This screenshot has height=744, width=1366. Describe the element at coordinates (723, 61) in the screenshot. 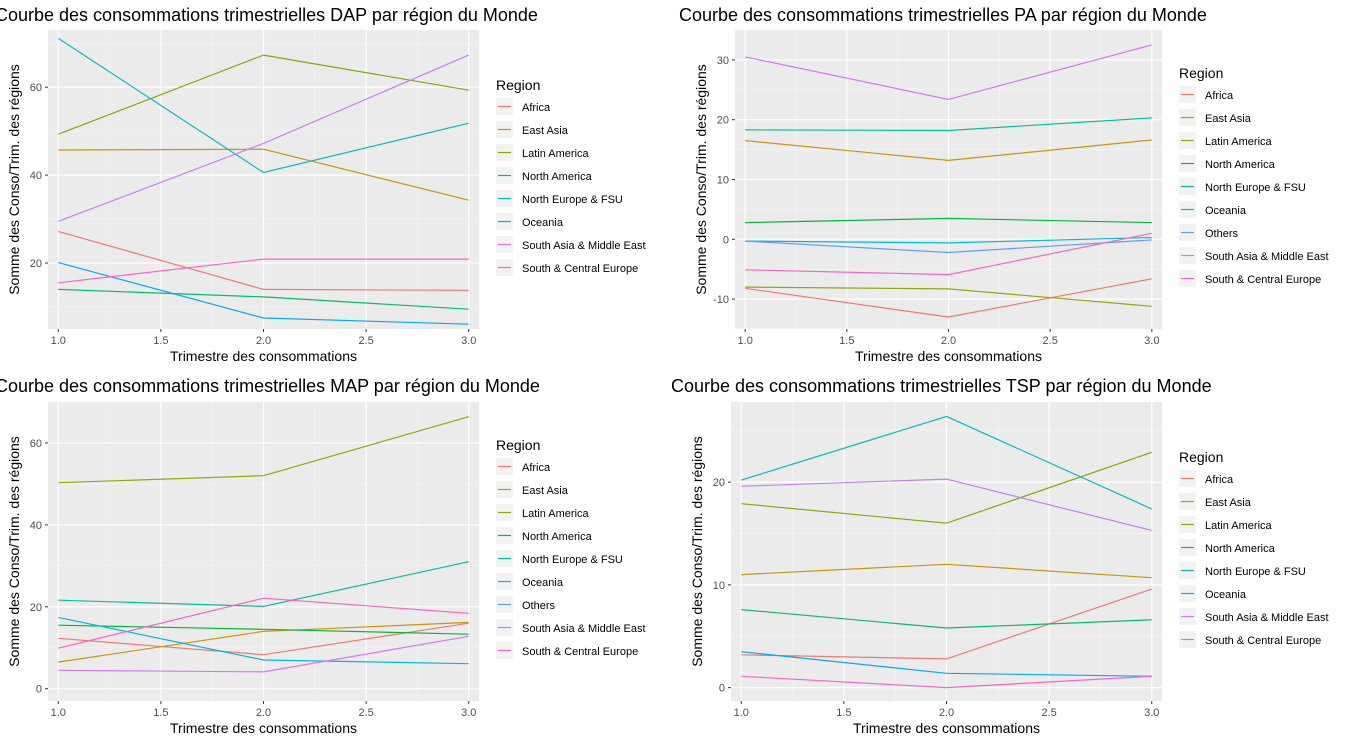

I see `y-tick-label: 30` at that location.